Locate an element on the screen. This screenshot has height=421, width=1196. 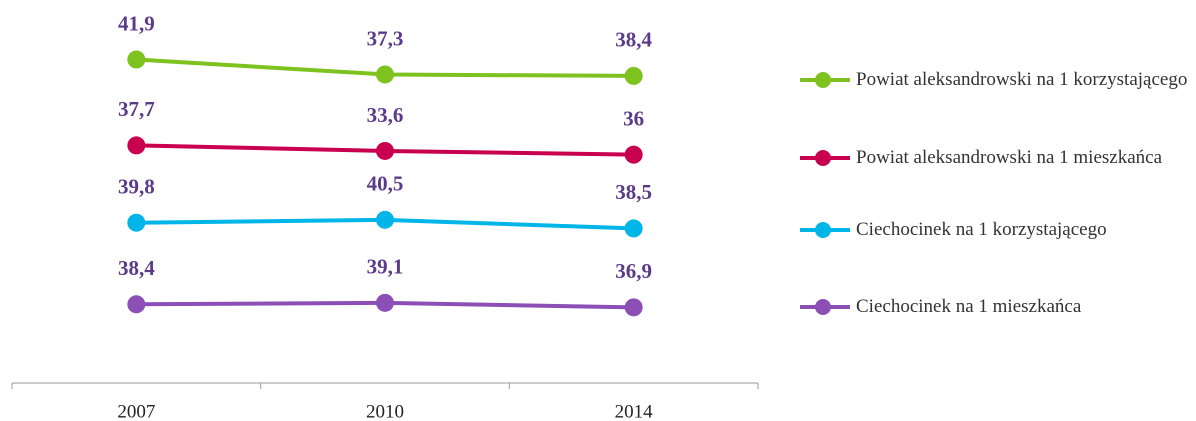
legend-entry: Ciechocinek na 1 mieszkańca is located at coordinates (969, 306).